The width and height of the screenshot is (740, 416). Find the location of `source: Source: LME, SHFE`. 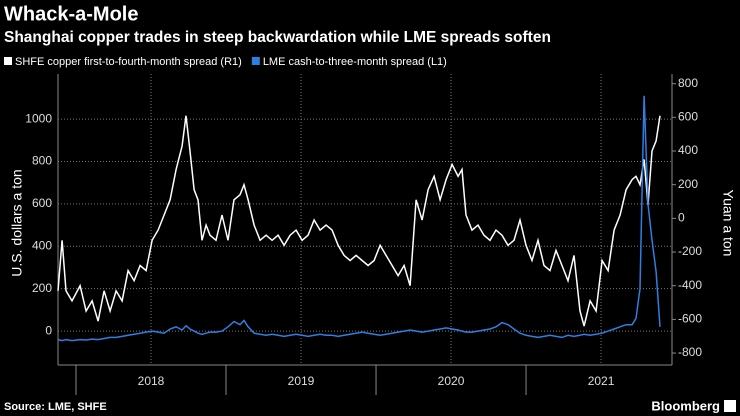

source: Source: LME, SHFE is located at coordinates (55, 407).